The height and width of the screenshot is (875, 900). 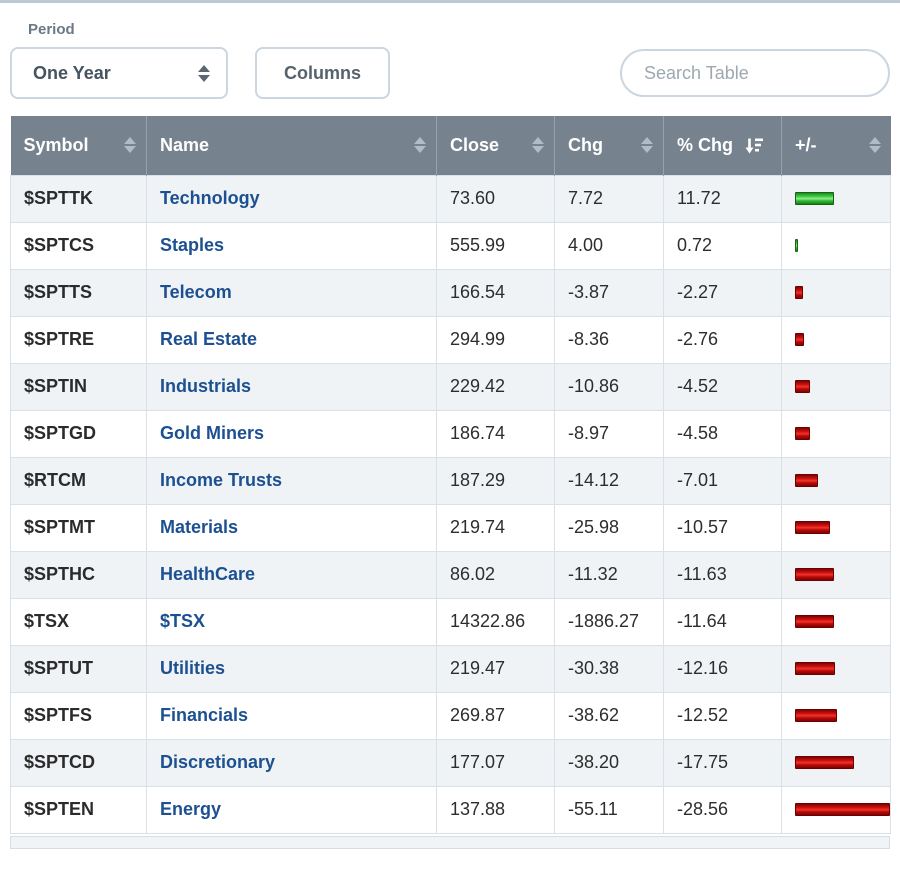 What do you see at coordinates (183, 621) in the screenshot?
I see `sector-link: $TSX` at bounding box center [183, 621].